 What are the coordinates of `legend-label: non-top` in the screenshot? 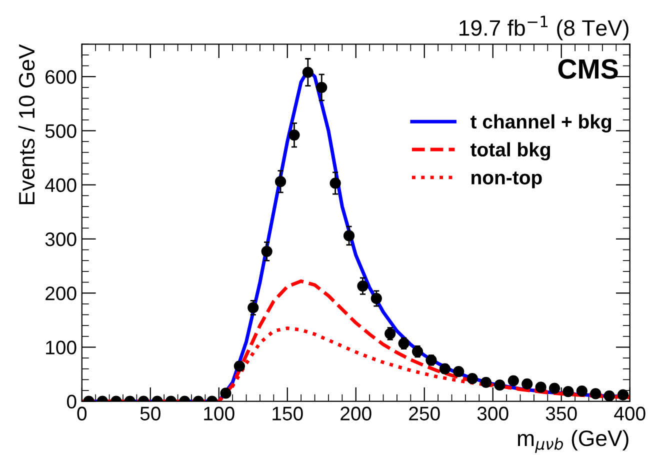 It's located at (507, 180).